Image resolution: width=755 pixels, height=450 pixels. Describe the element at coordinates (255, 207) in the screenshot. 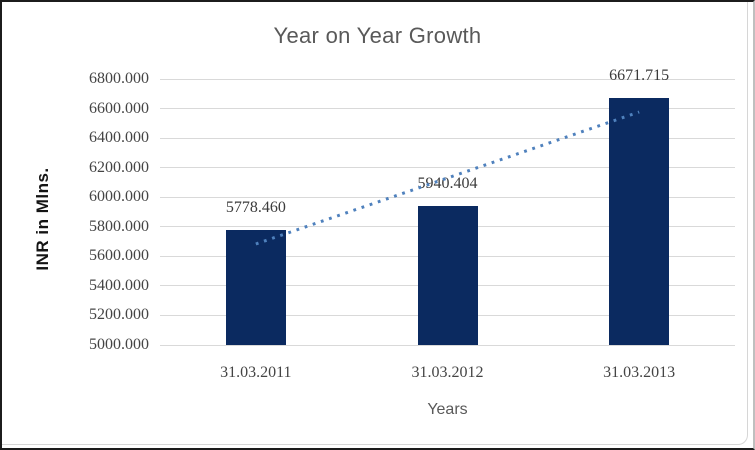

I see `data-label: 5778.460` at that location.